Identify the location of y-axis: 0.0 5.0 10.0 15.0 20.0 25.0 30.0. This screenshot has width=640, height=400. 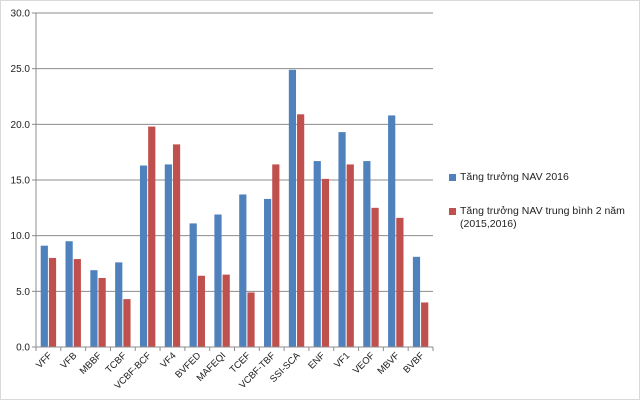
(24, 181).